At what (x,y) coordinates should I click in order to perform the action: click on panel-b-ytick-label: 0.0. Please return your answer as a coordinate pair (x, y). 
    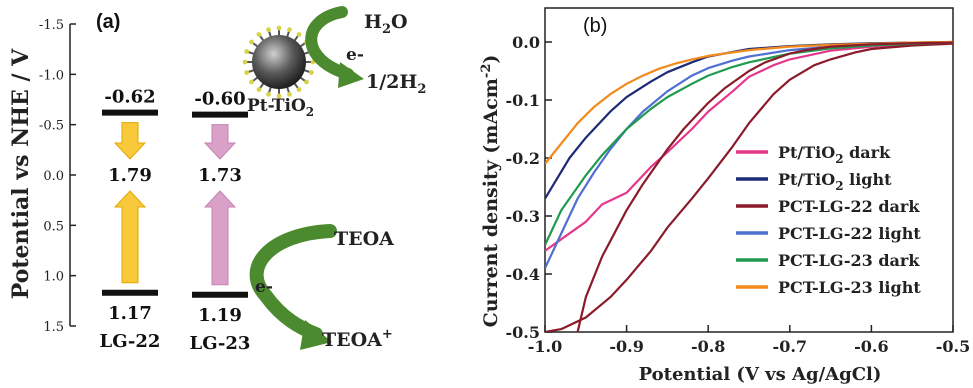
    Looking at the image, I should click on (526, 42).